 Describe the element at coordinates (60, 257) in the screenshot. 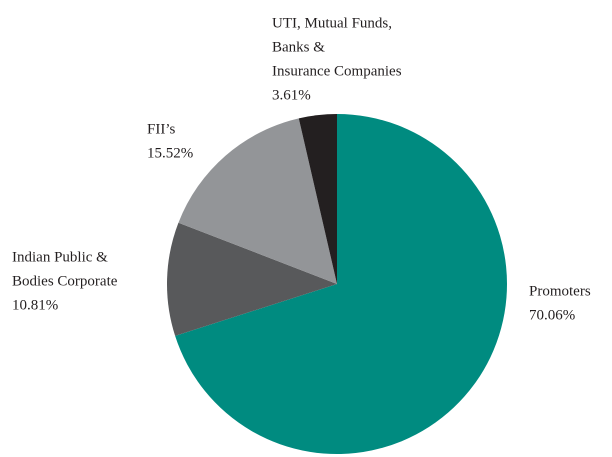

I see `slice-label: Indian Public &` at that location.